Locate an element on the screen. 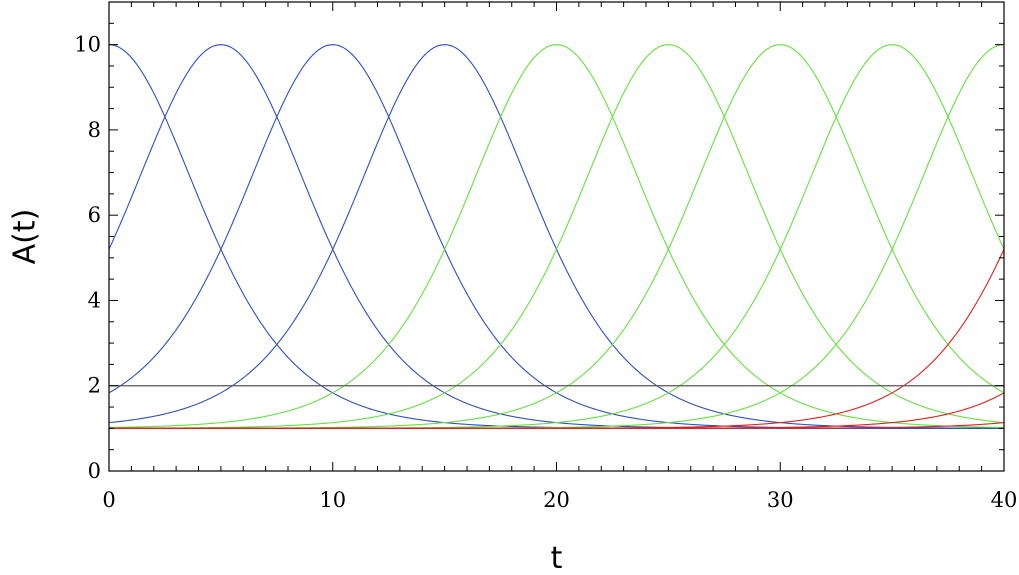 The height and width of the screenshot is (575, 1019). y-tick-label: 4 is located at coordinates (94, 300).